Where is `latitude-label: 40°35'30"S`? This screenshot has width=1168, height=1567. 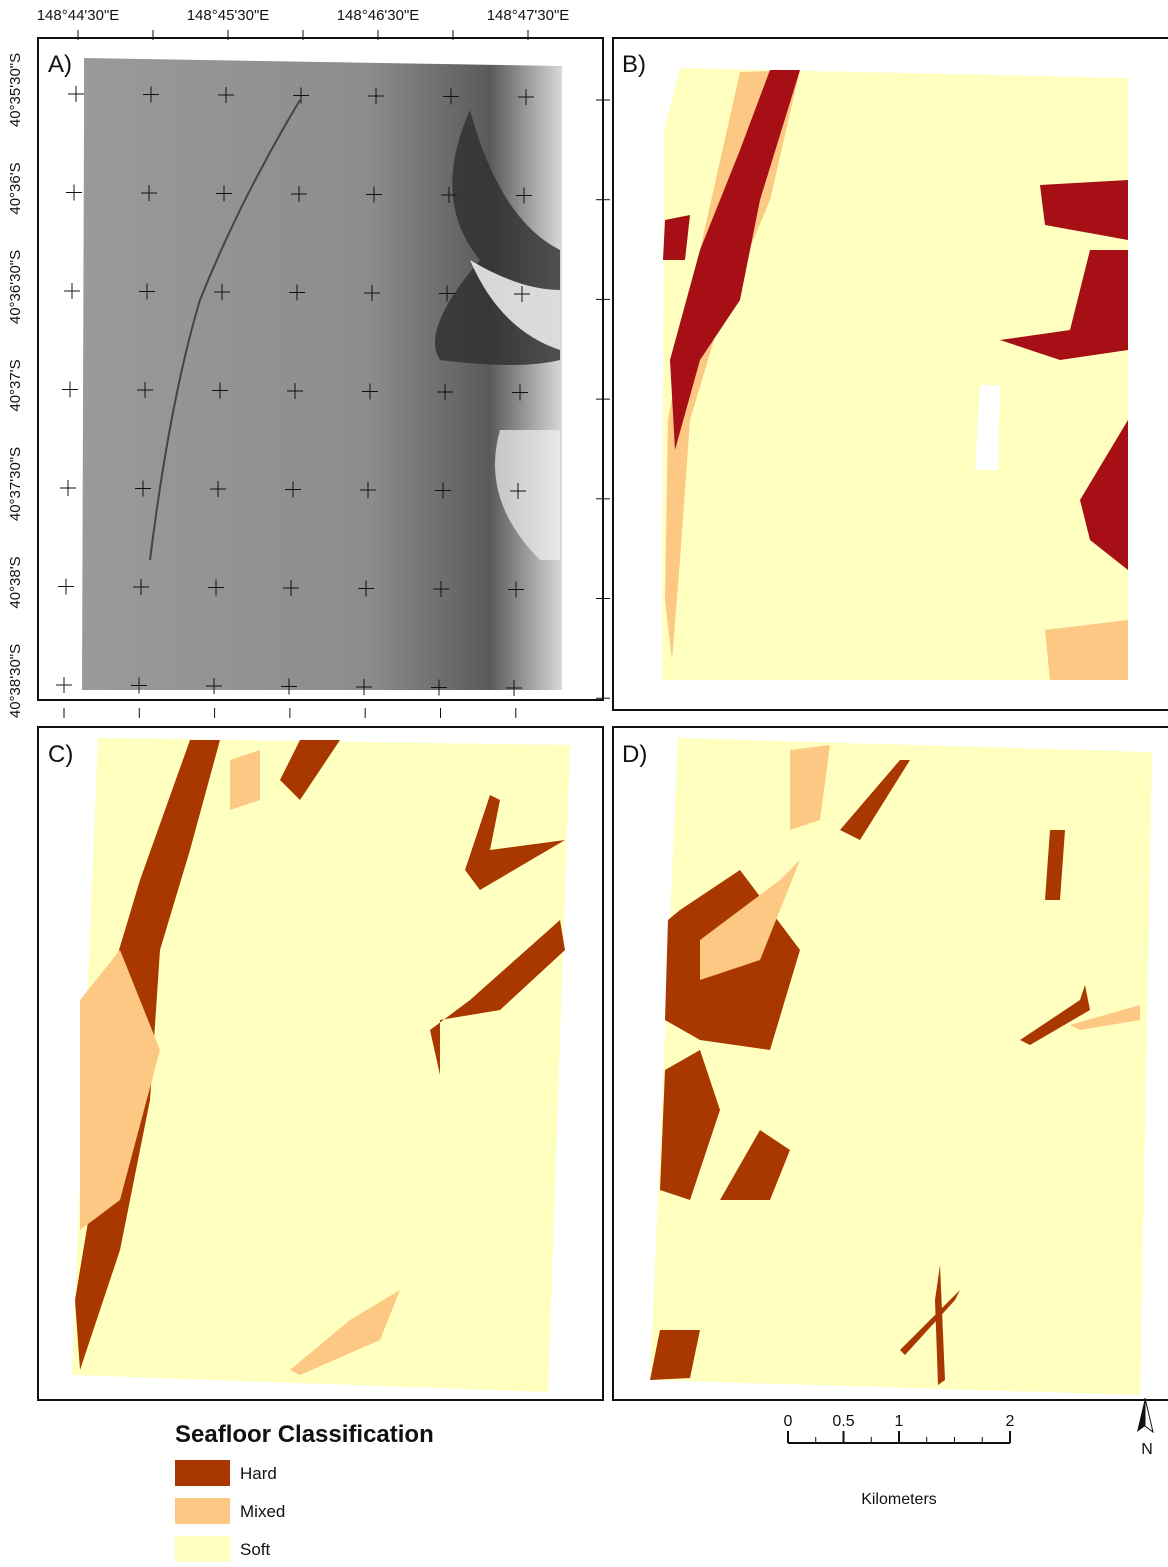
latitude-label: 40°35'30"S is located at coordinates (15, 90).